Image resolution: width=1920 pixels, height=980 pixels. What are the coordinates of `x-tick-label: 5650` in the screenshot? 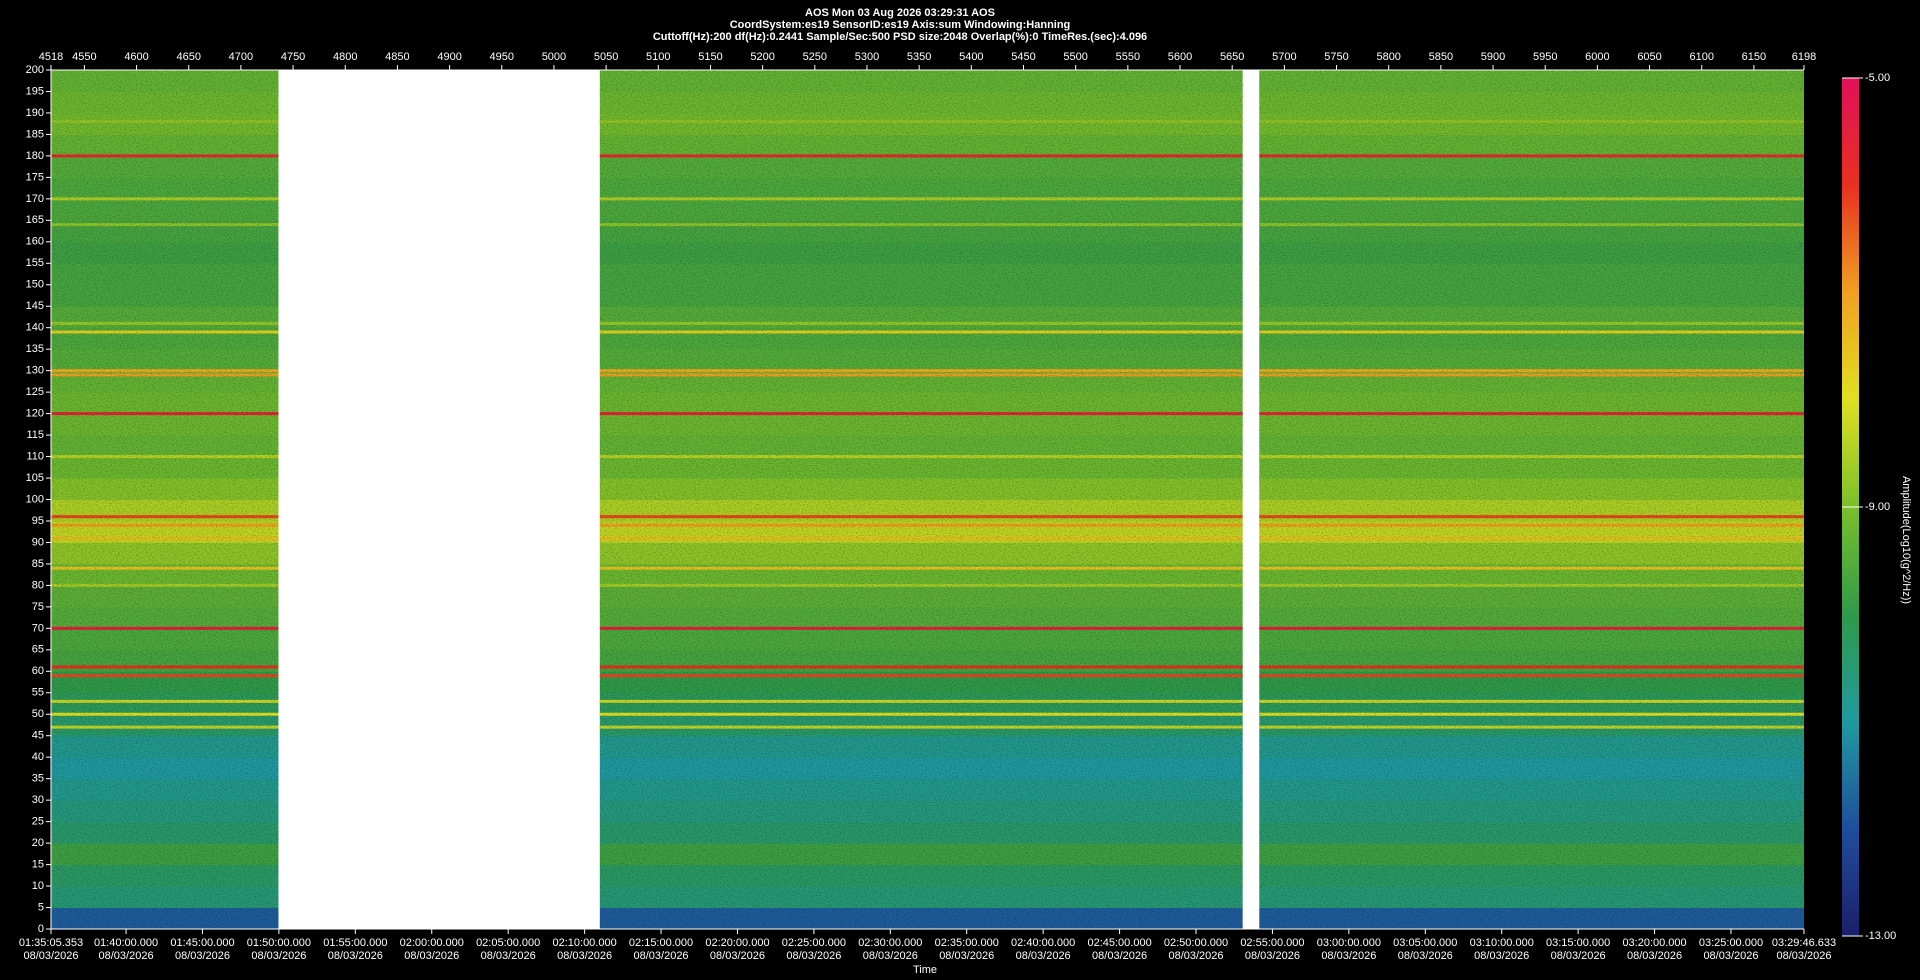 It's located at (1232, 57).